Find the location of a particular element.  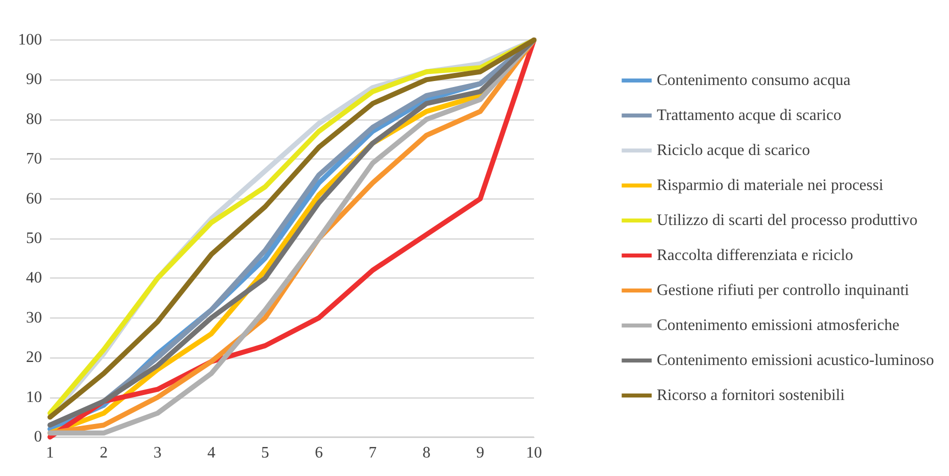

legend-label: Contenimento consumo acqua is located at coordinates (753, 80).